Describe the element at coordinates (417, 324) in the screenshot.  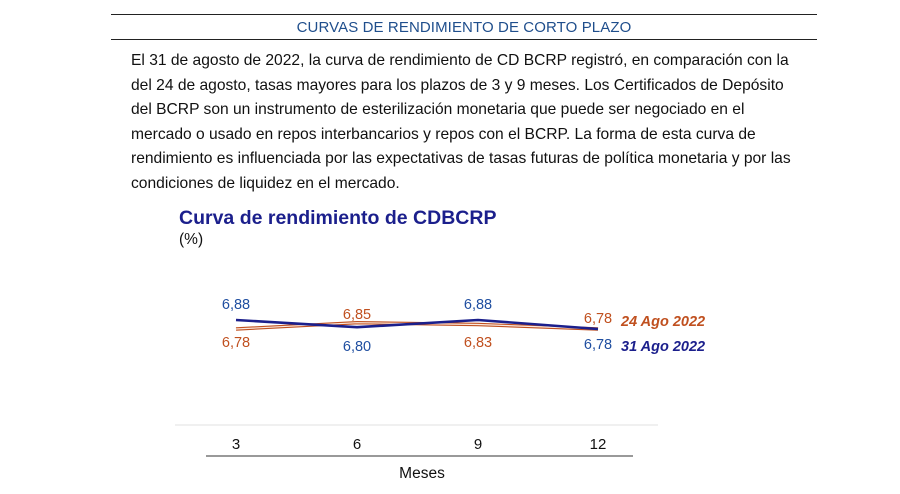
I see `series-line-31-ago` at that location.